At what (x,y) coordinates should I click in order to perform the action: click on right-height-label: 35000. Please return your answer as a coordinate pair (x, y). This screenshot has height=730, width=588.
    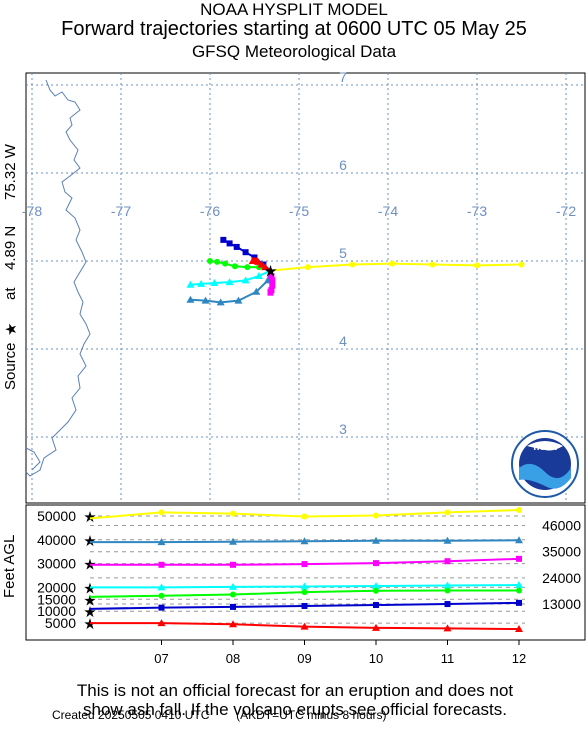
    Looking at the image, I should click on (561, 552).